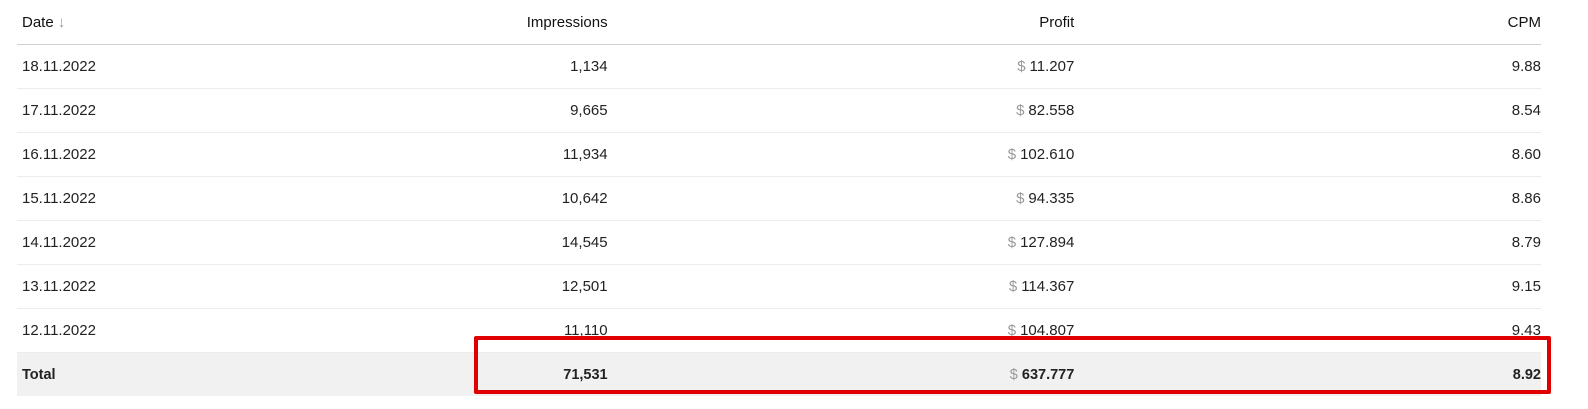  Describe the element at coordinates (779, 374) in the screenshot. I see `total-row: Total 71,531 $637.777 8.92` at that location.